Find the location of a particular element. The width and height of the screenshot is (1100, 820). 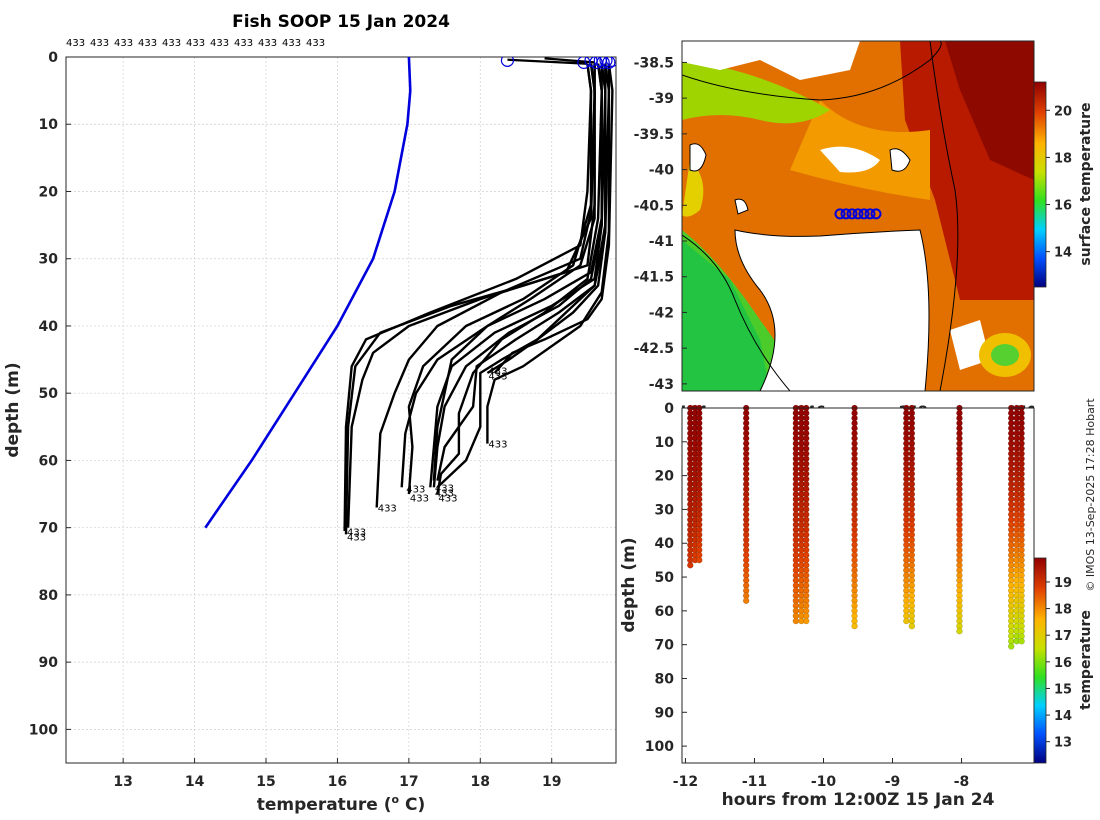

y-tick-label: 90 is located at coordinates (49, 663).